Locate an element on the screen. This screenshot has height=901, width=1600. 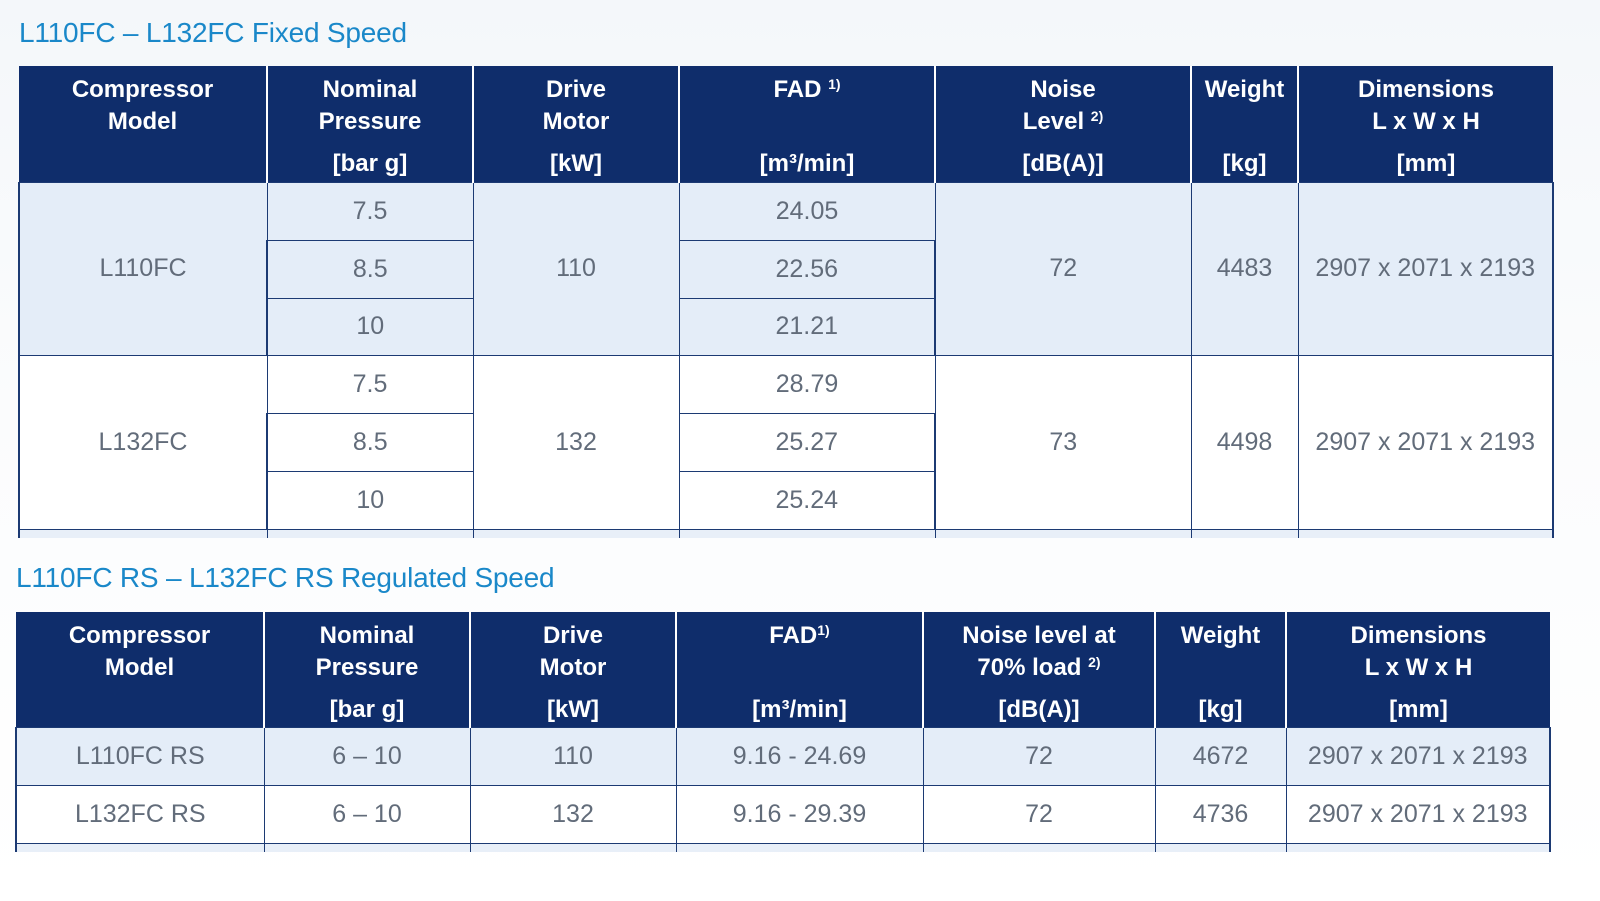
table-row: 8.5 25.27 is located at coordinates (786, 442).